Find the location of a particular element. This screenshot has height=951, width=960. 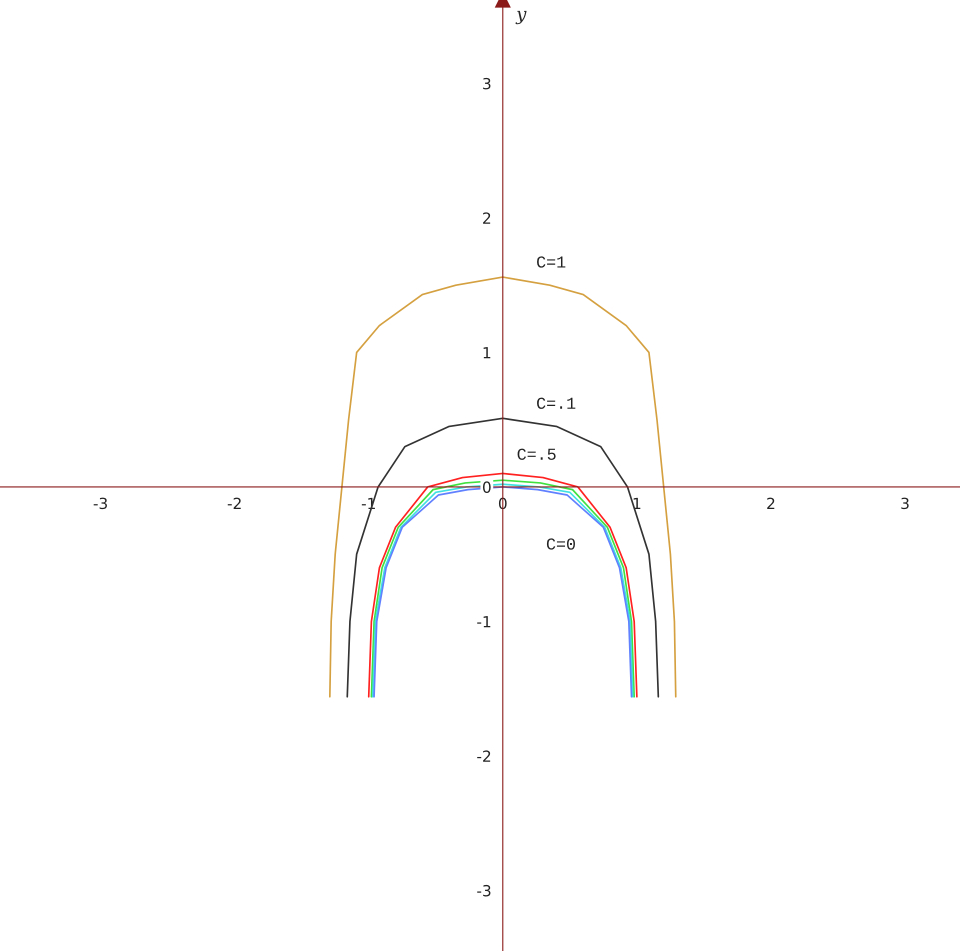

y-axis-title: y is located at coordinates (521, 17).